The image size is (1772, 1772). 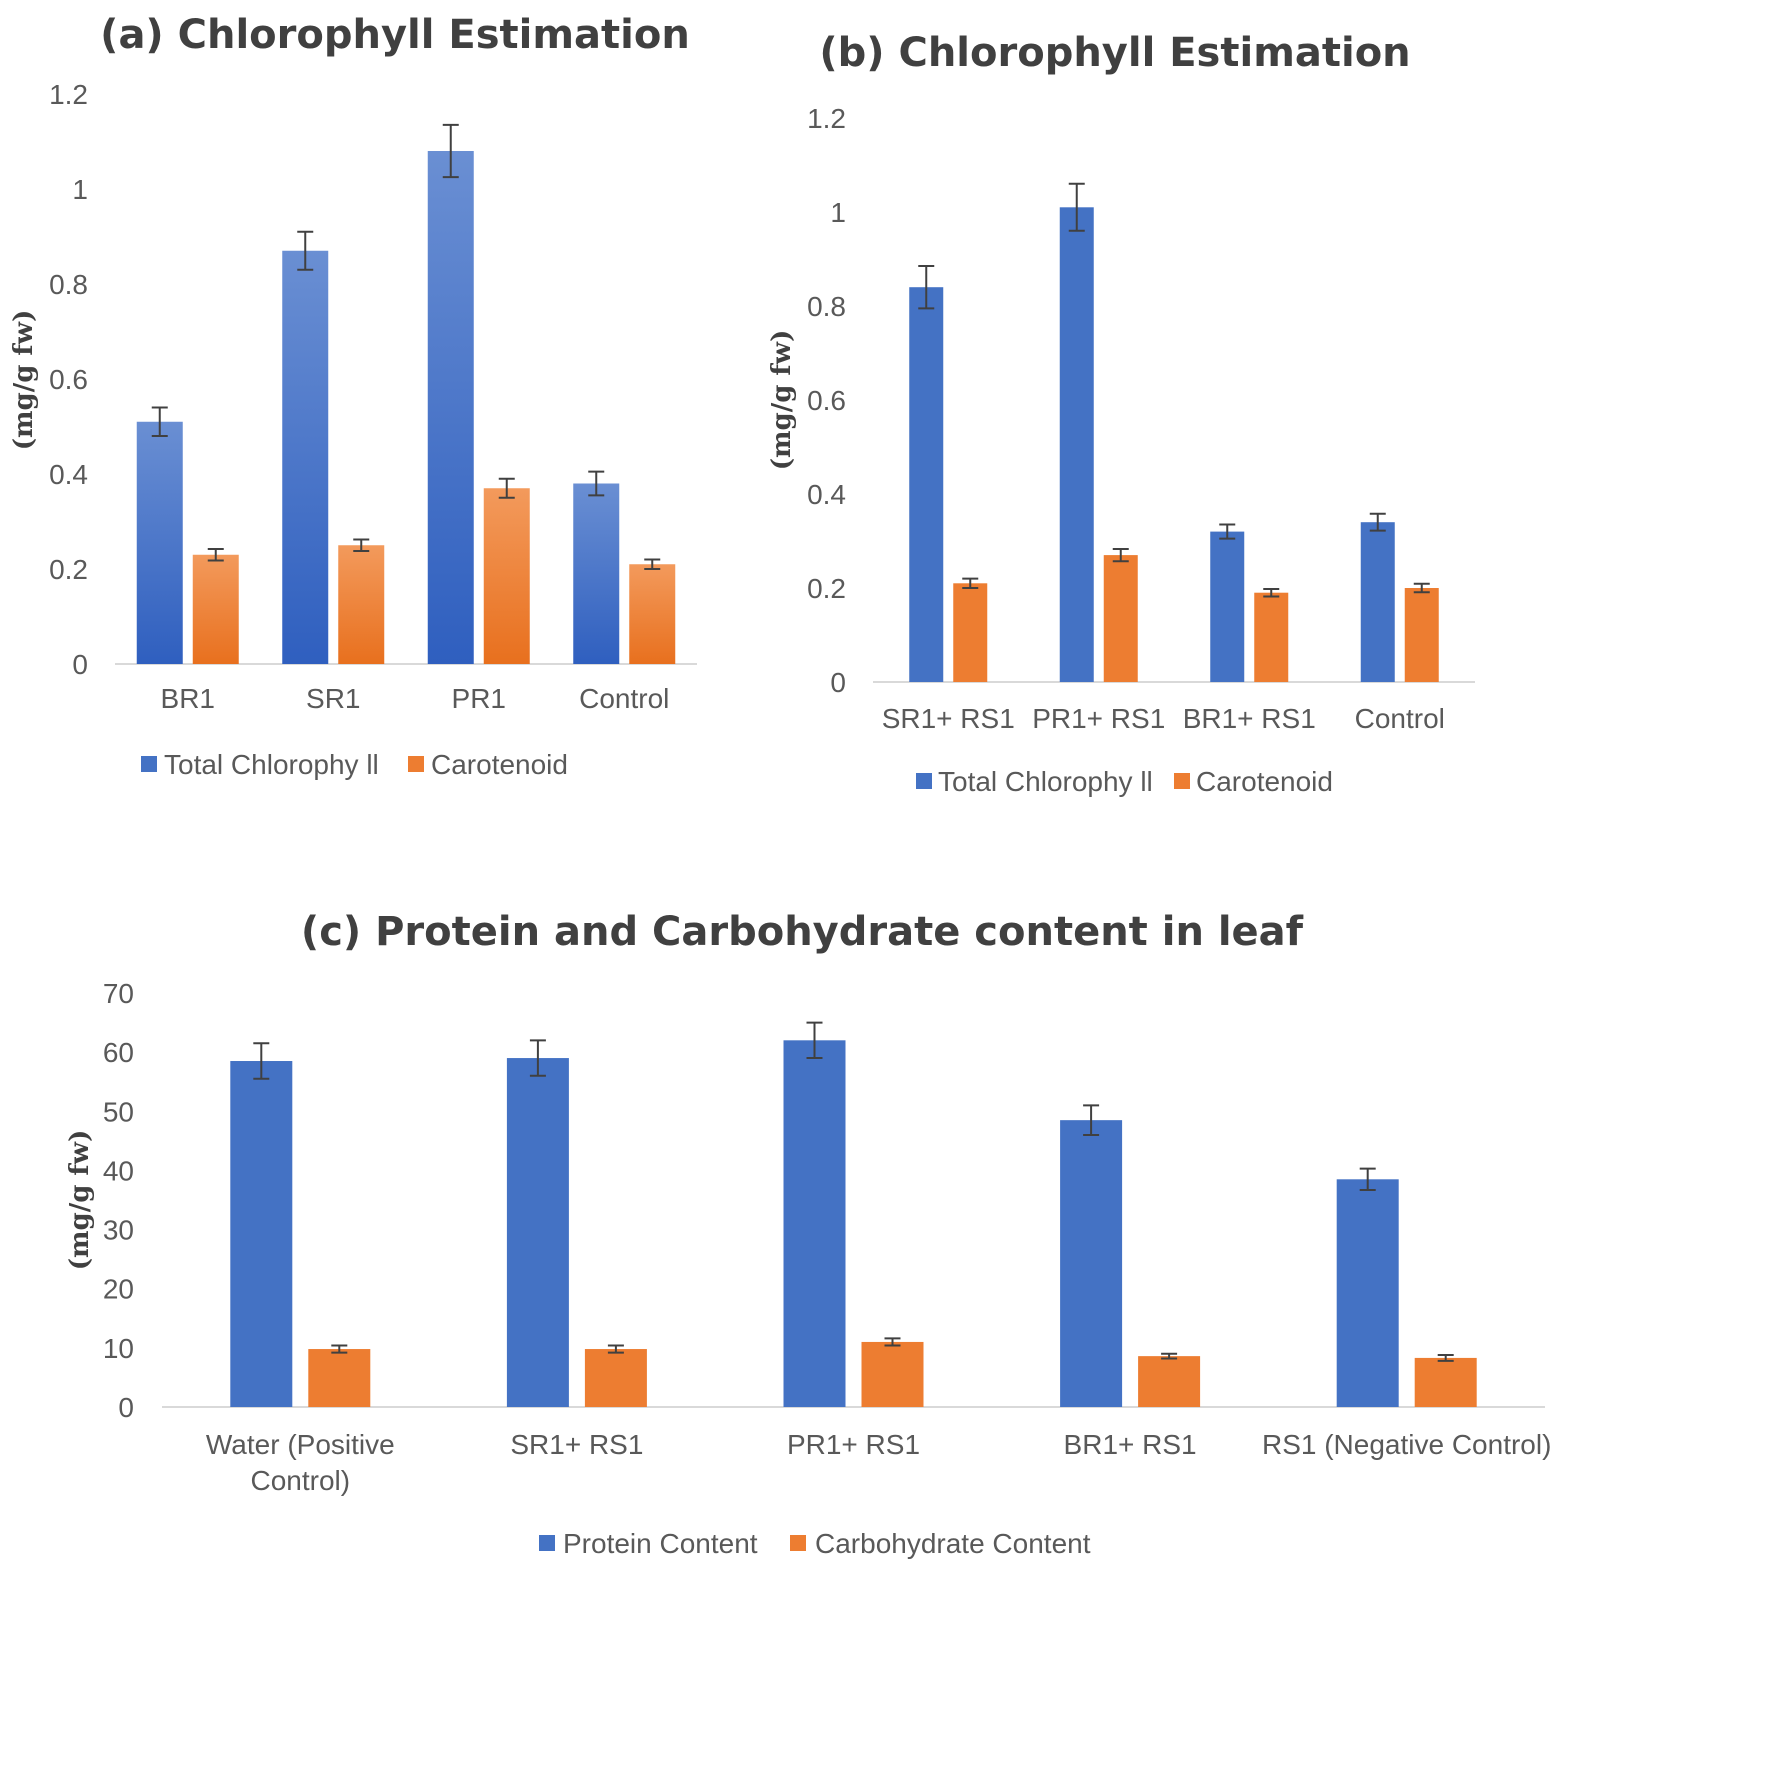 What do you see at coordinates (660, 1543) in the screenshot?
I see `legend-label: Protein Content` at bounding box center [660, 1543].